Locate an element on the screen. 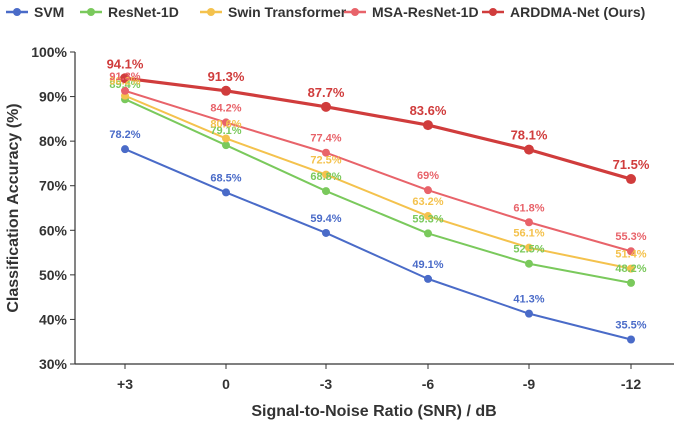 The width and height of the screenshot is (685, 422). y-tick-label: 30% is located at coordinates (53, 364).